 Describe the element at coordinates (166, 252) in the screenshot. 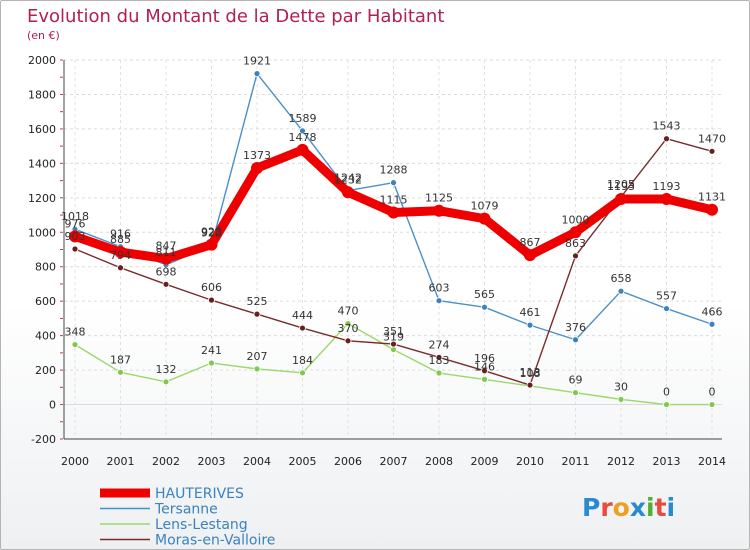

I see `data-label: 811` at that location.